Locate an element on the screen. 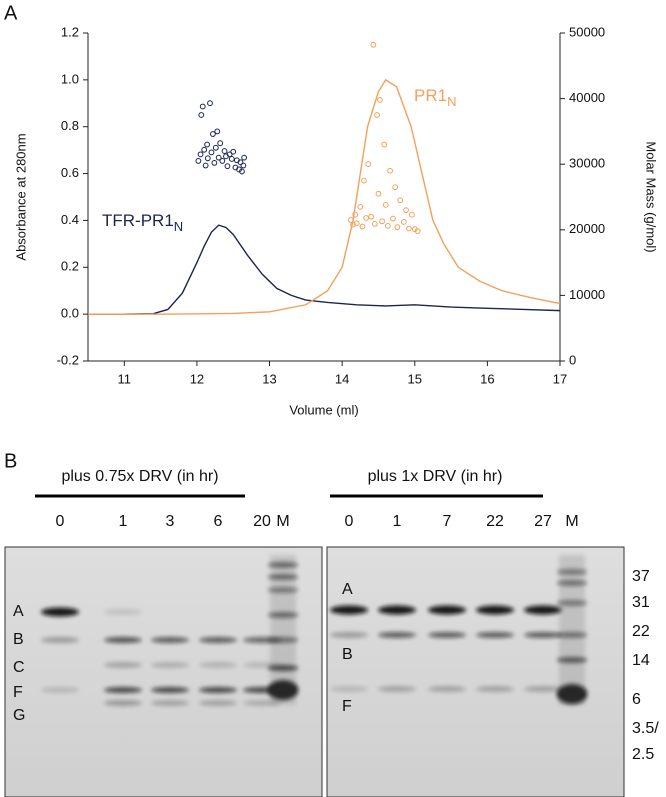 This screenshot has height=797, width=666. lane-label: 22 is located at coordinates (495, 521).